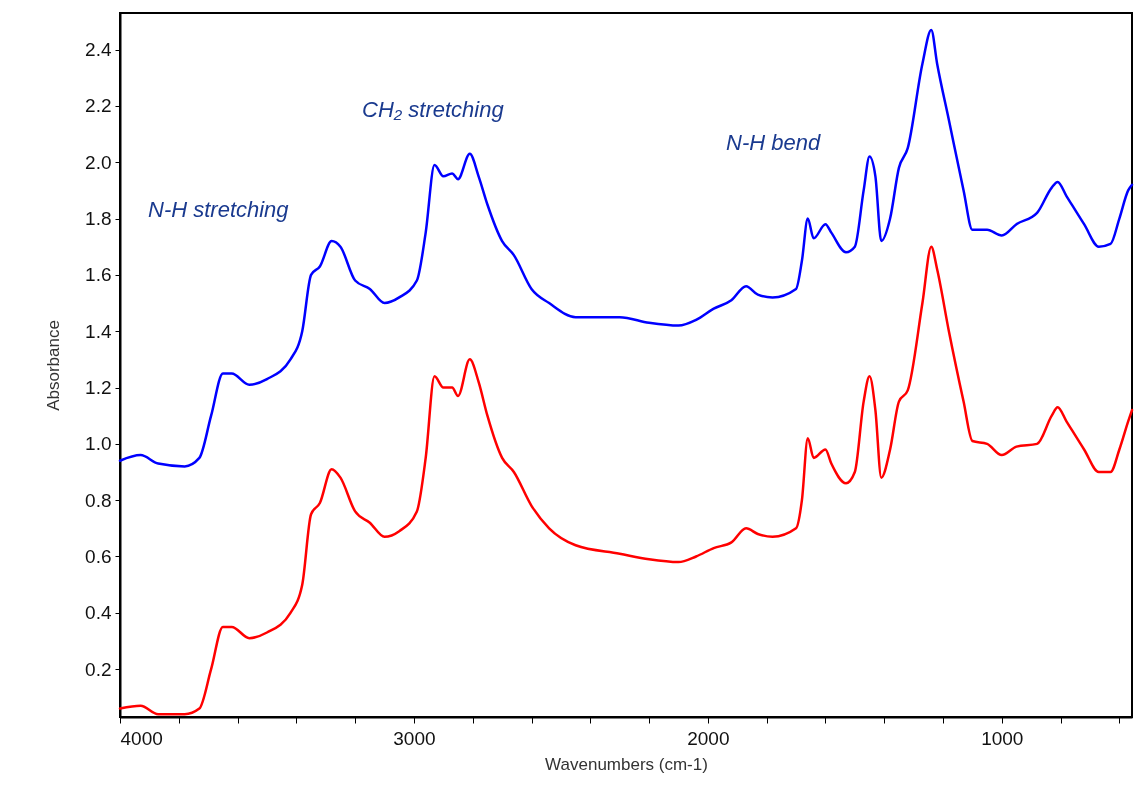 This screenshot has height=795, width=1134. What do you see at coordinates (1002, 738) in the screenshot?
I see `x-tick-label: 1000` at bounding box center [1002, 738].